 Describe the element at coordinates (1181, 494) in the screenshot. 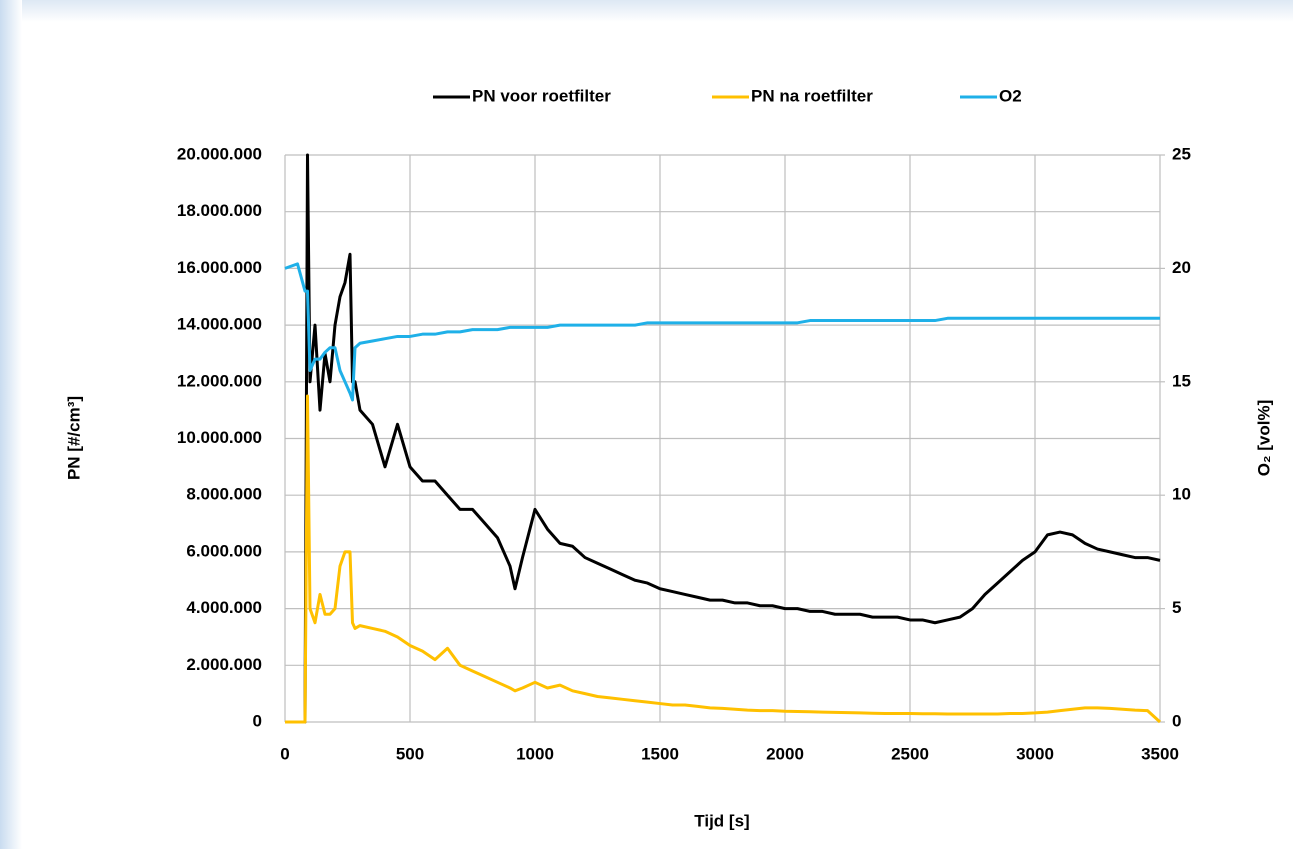

I see `y2-tick-label: 10` at that location.